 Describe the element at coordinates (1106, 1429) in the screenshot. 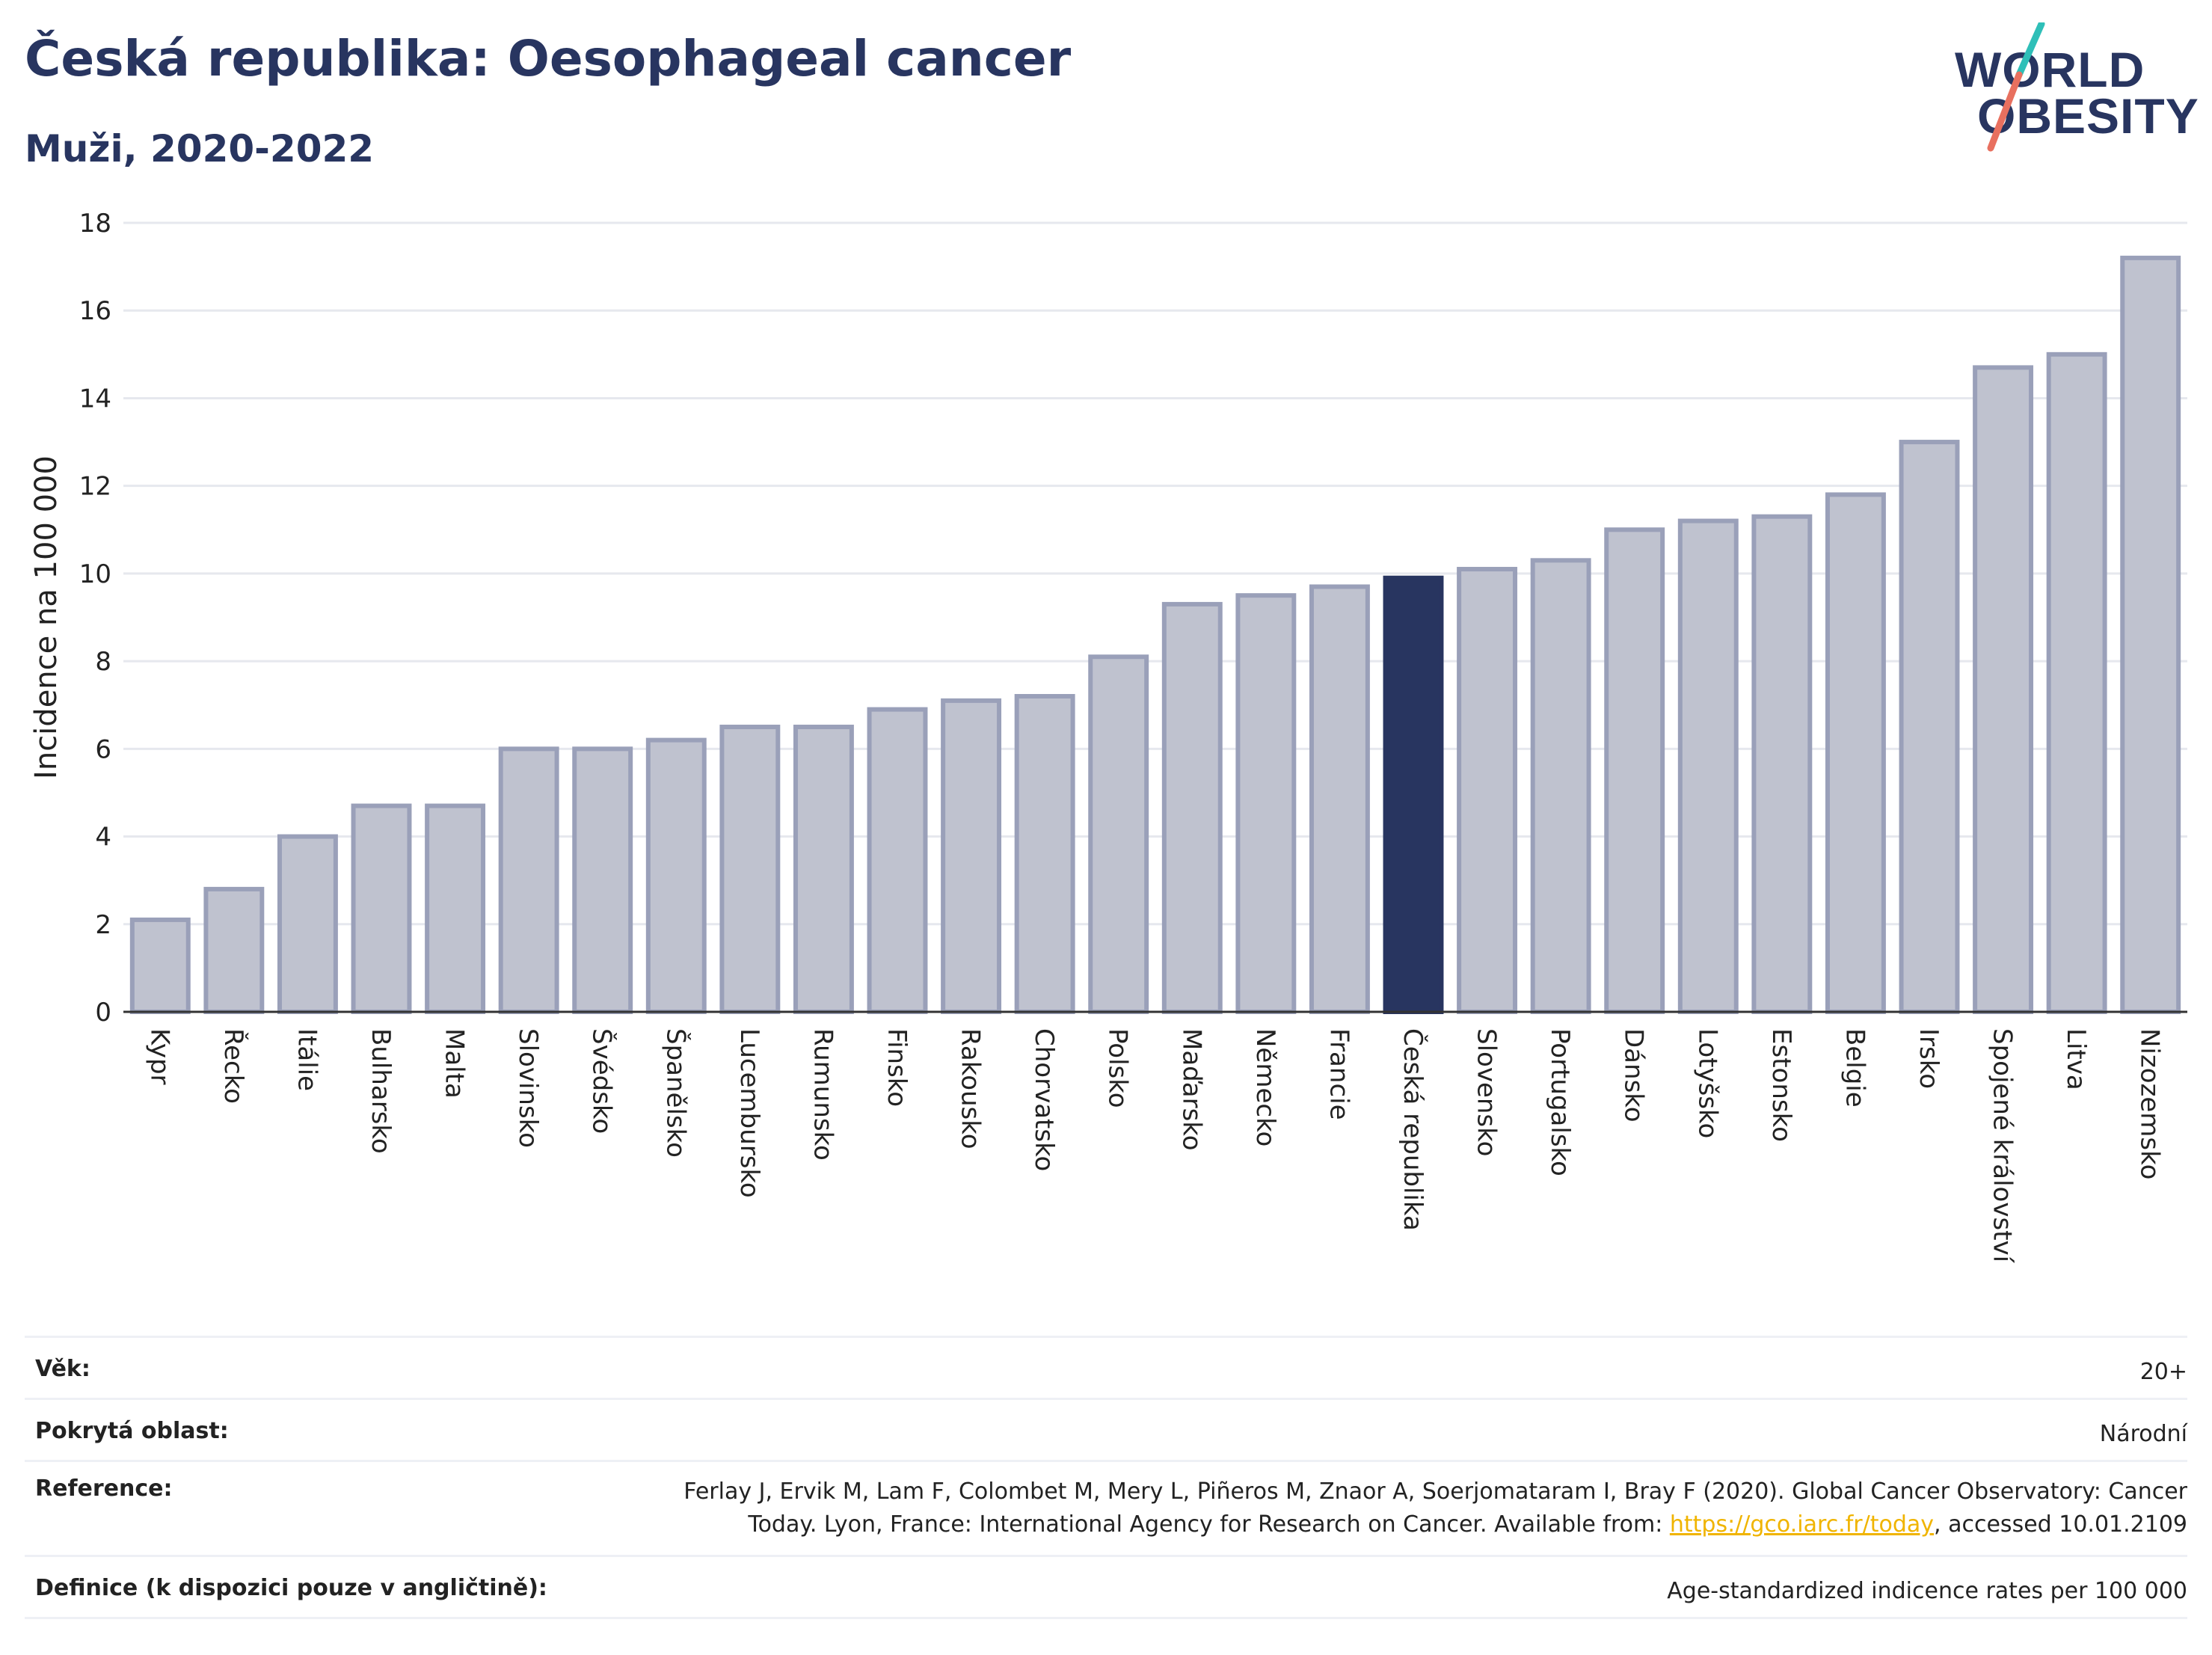

I see `info-row-area: Pokrytá oblast: Národní` at that location.